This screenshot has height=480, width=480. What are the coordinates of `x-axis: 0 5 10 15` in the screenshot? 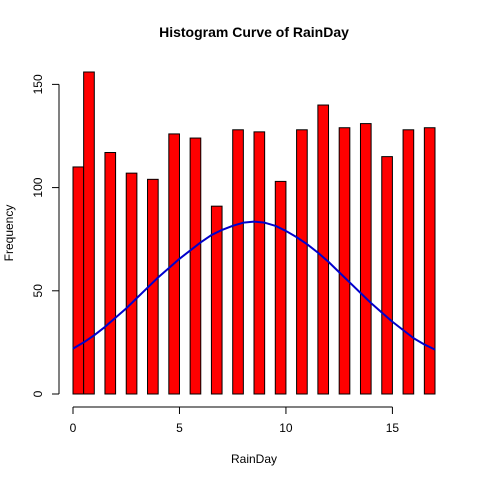 It's located at (235, 420).